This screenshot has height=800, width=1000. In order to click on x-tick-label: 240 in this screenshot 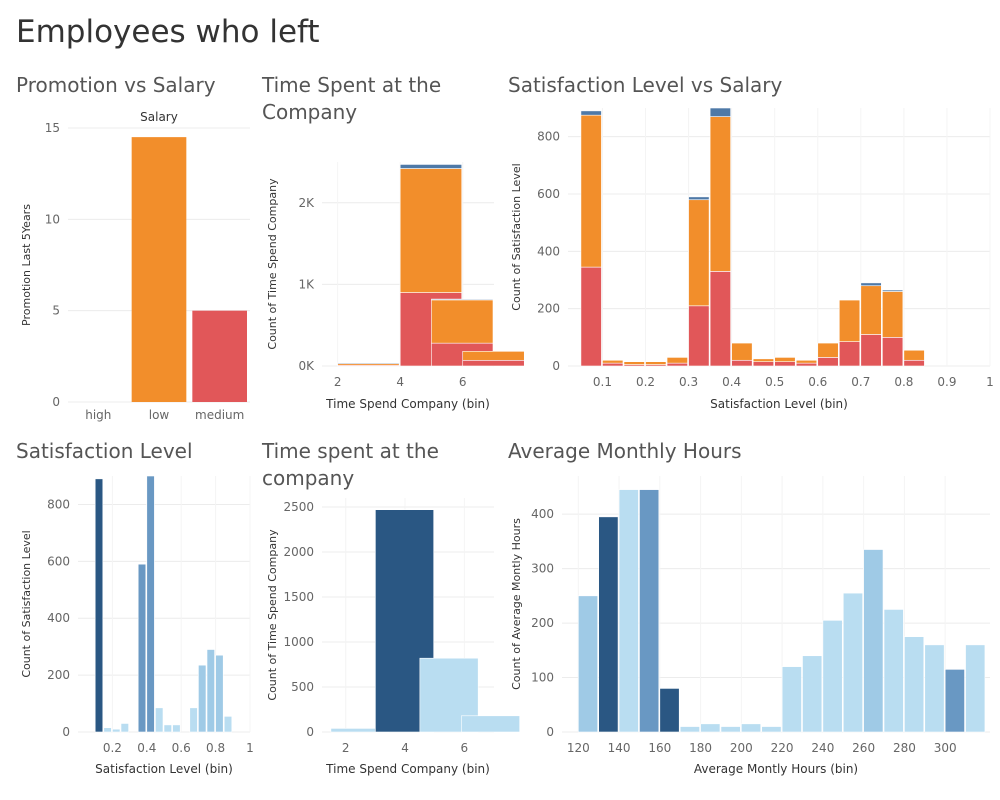, I will do `click(822, 748)`.